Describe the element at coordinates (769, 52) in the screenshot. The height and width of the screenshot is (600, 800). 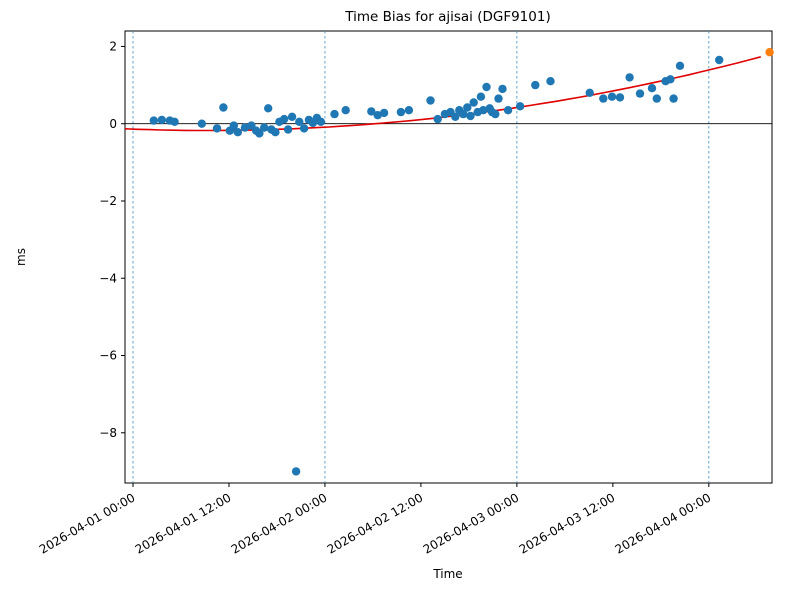
I see `latest-measurement-point` at that location.